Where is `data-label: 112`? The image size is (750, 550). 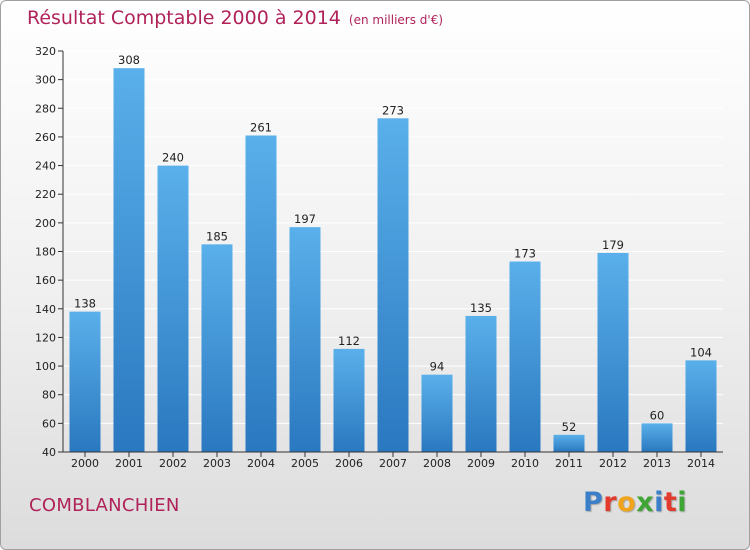
data-label: 112 is located at coordinates (349, 341).